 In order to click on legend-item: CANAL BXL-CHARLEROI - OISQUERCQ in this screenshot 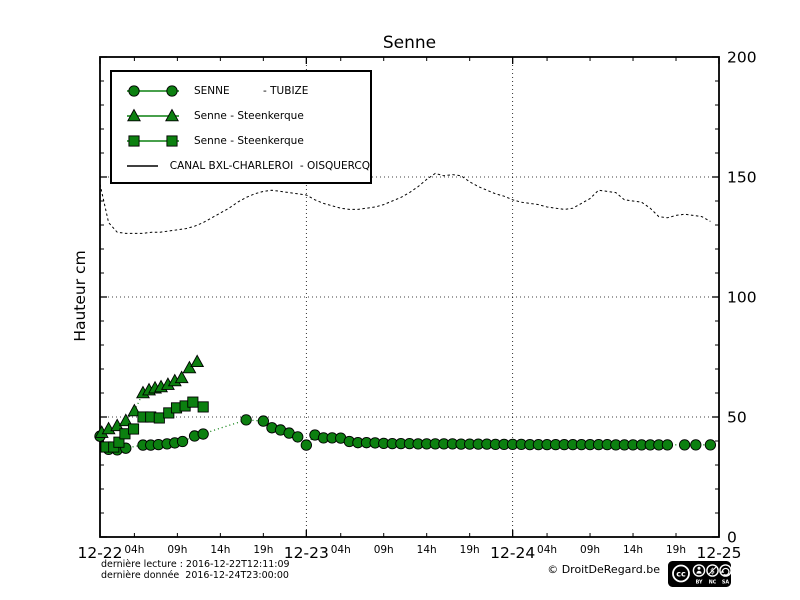, I will do `click(241, 165)`.